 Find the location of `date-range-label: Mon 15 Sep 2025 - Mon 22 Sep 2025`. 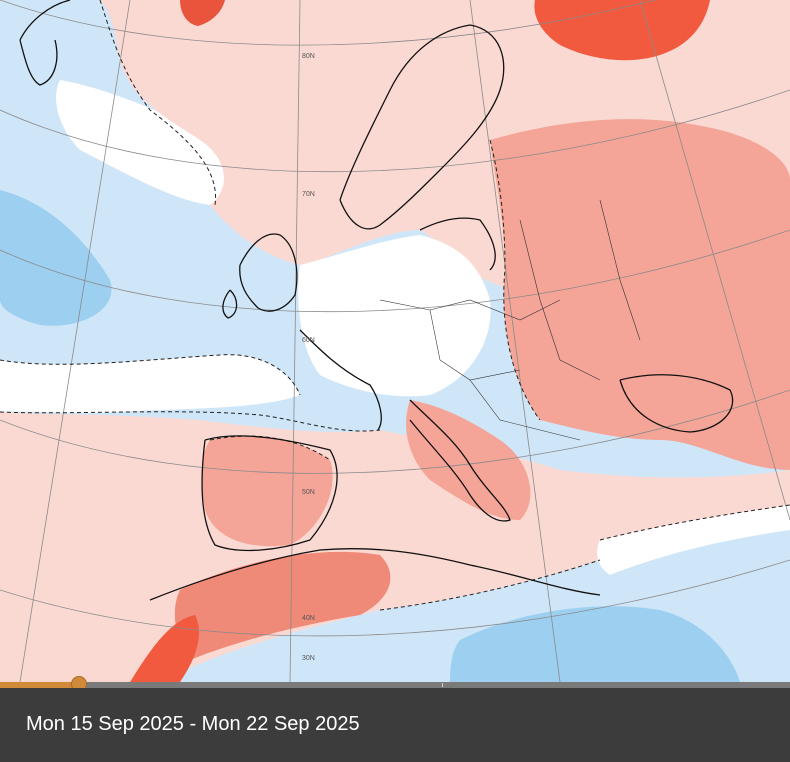

date-range-label: Mon 15 Sep 2025 - Mon 22 Sep 2025 is located at coordinates (193, 724).